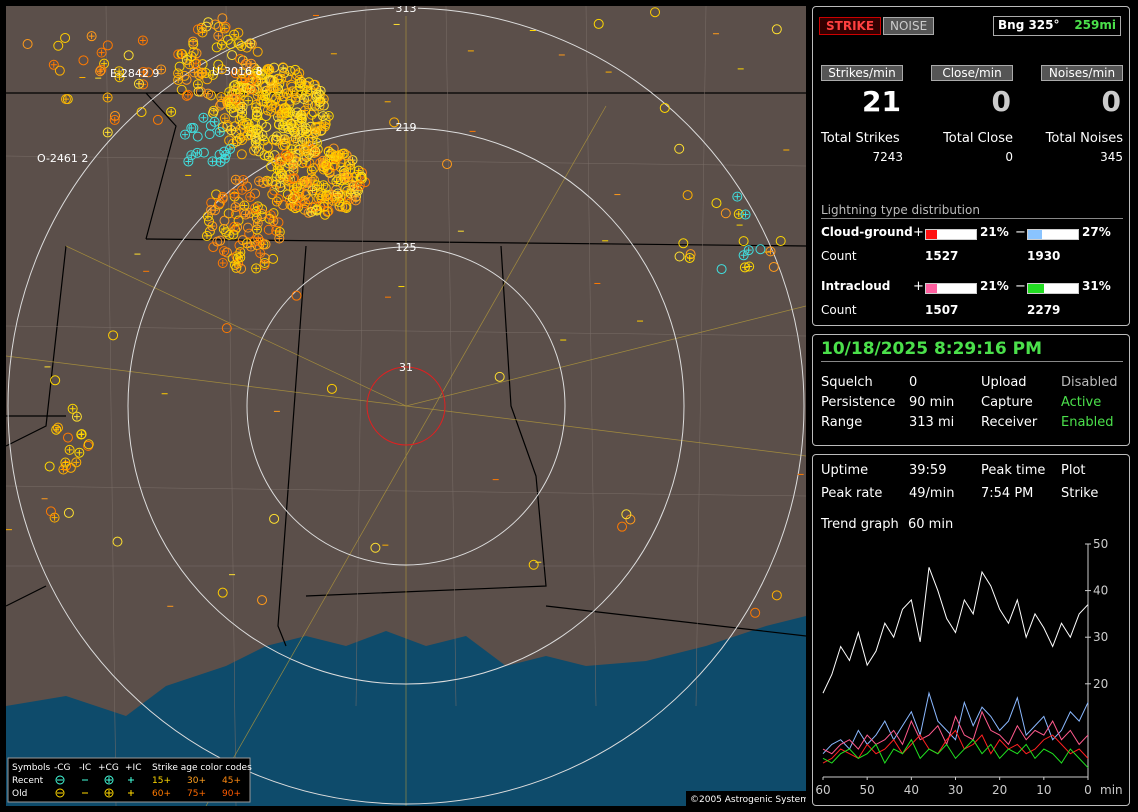 The image size is (1138, 812). Describe the element at coordinates (867, 790) in the screenshot. I see `x-tick-label: 50` at that location.